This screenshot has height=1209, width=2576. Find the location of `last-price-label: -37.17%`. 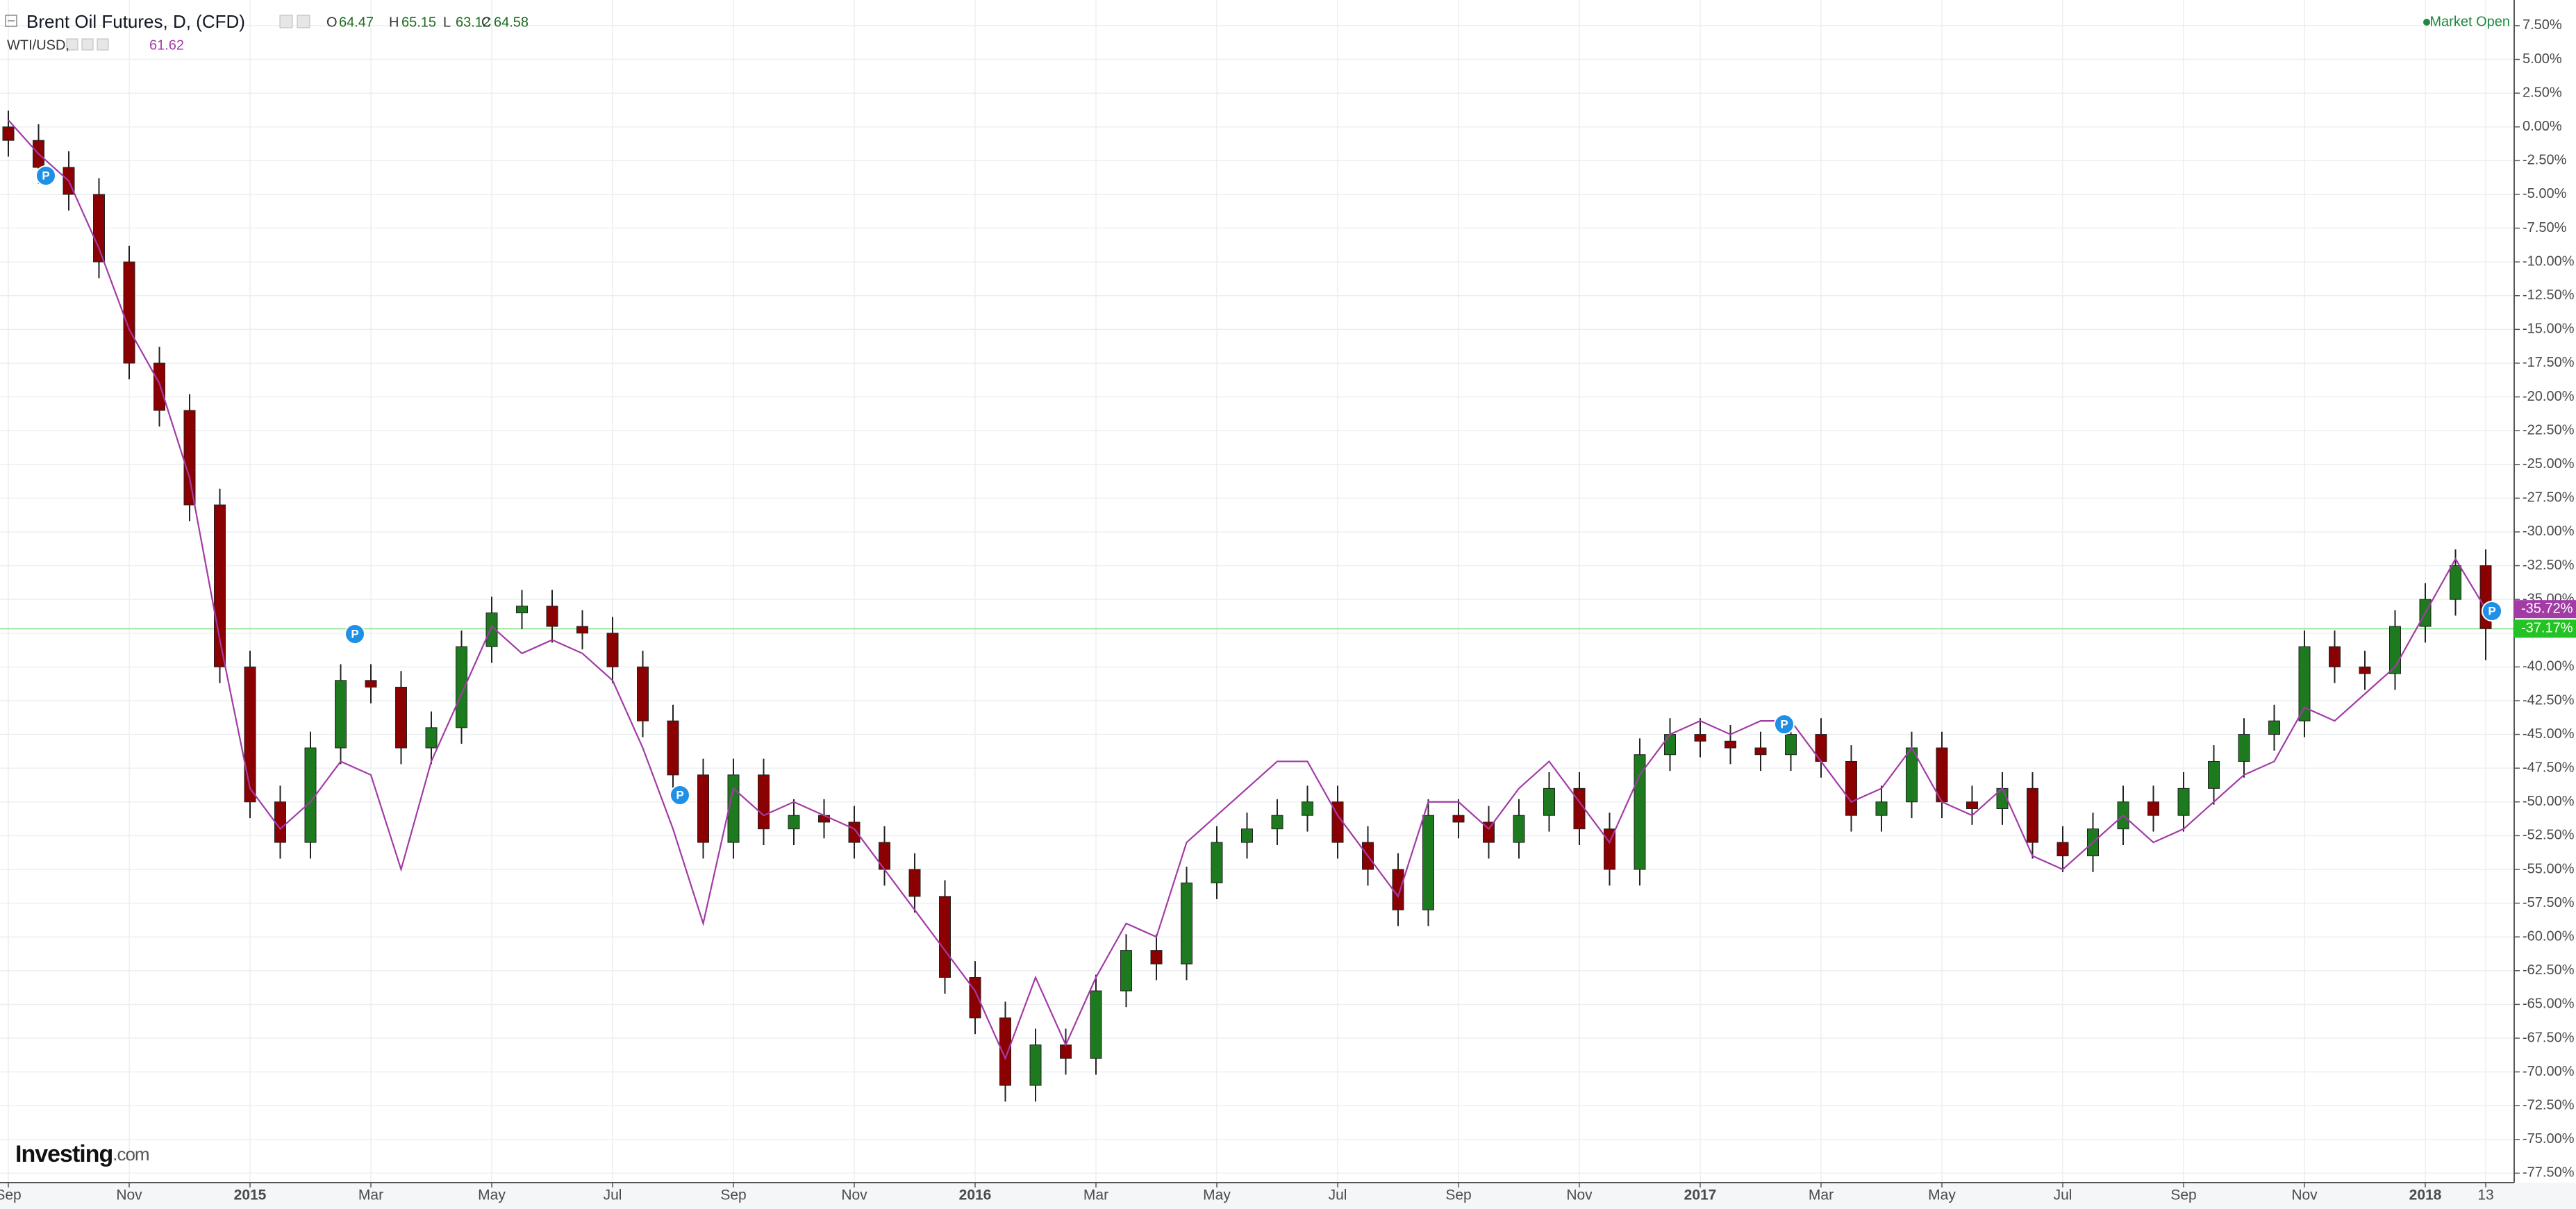

last-price-label: -37.17% is located at coordinates (2547, 628).